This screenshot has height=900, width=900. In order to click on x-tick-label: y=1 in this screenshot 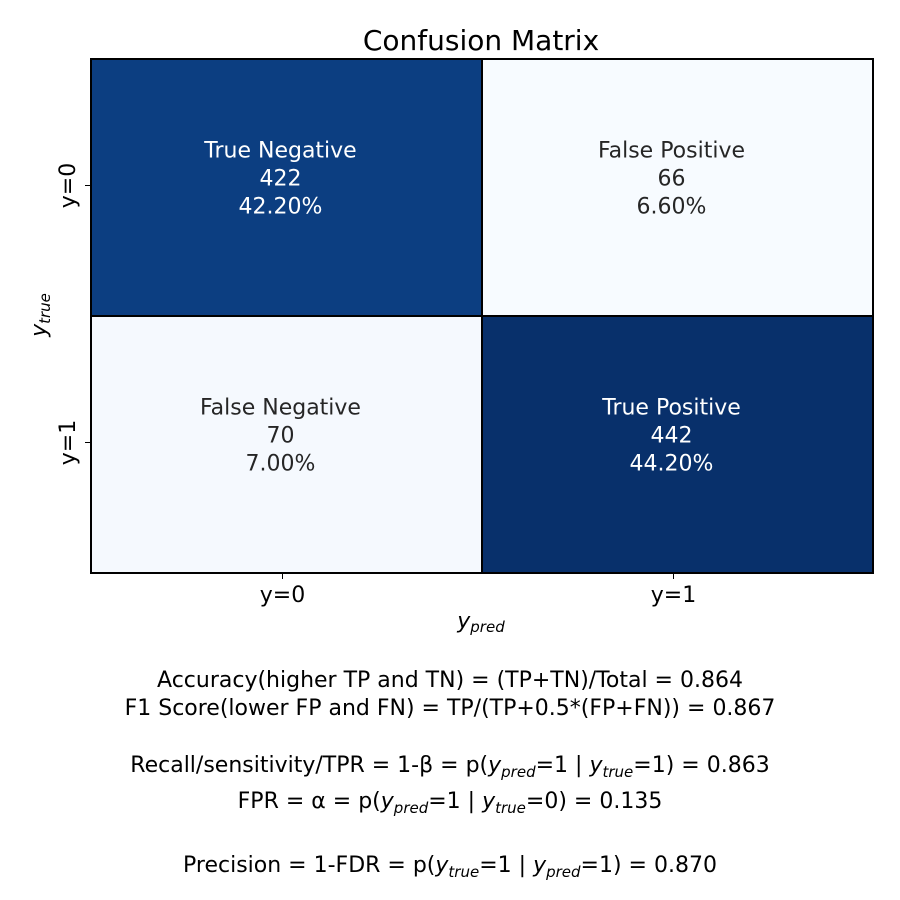, I will do `click(673, 595)`.